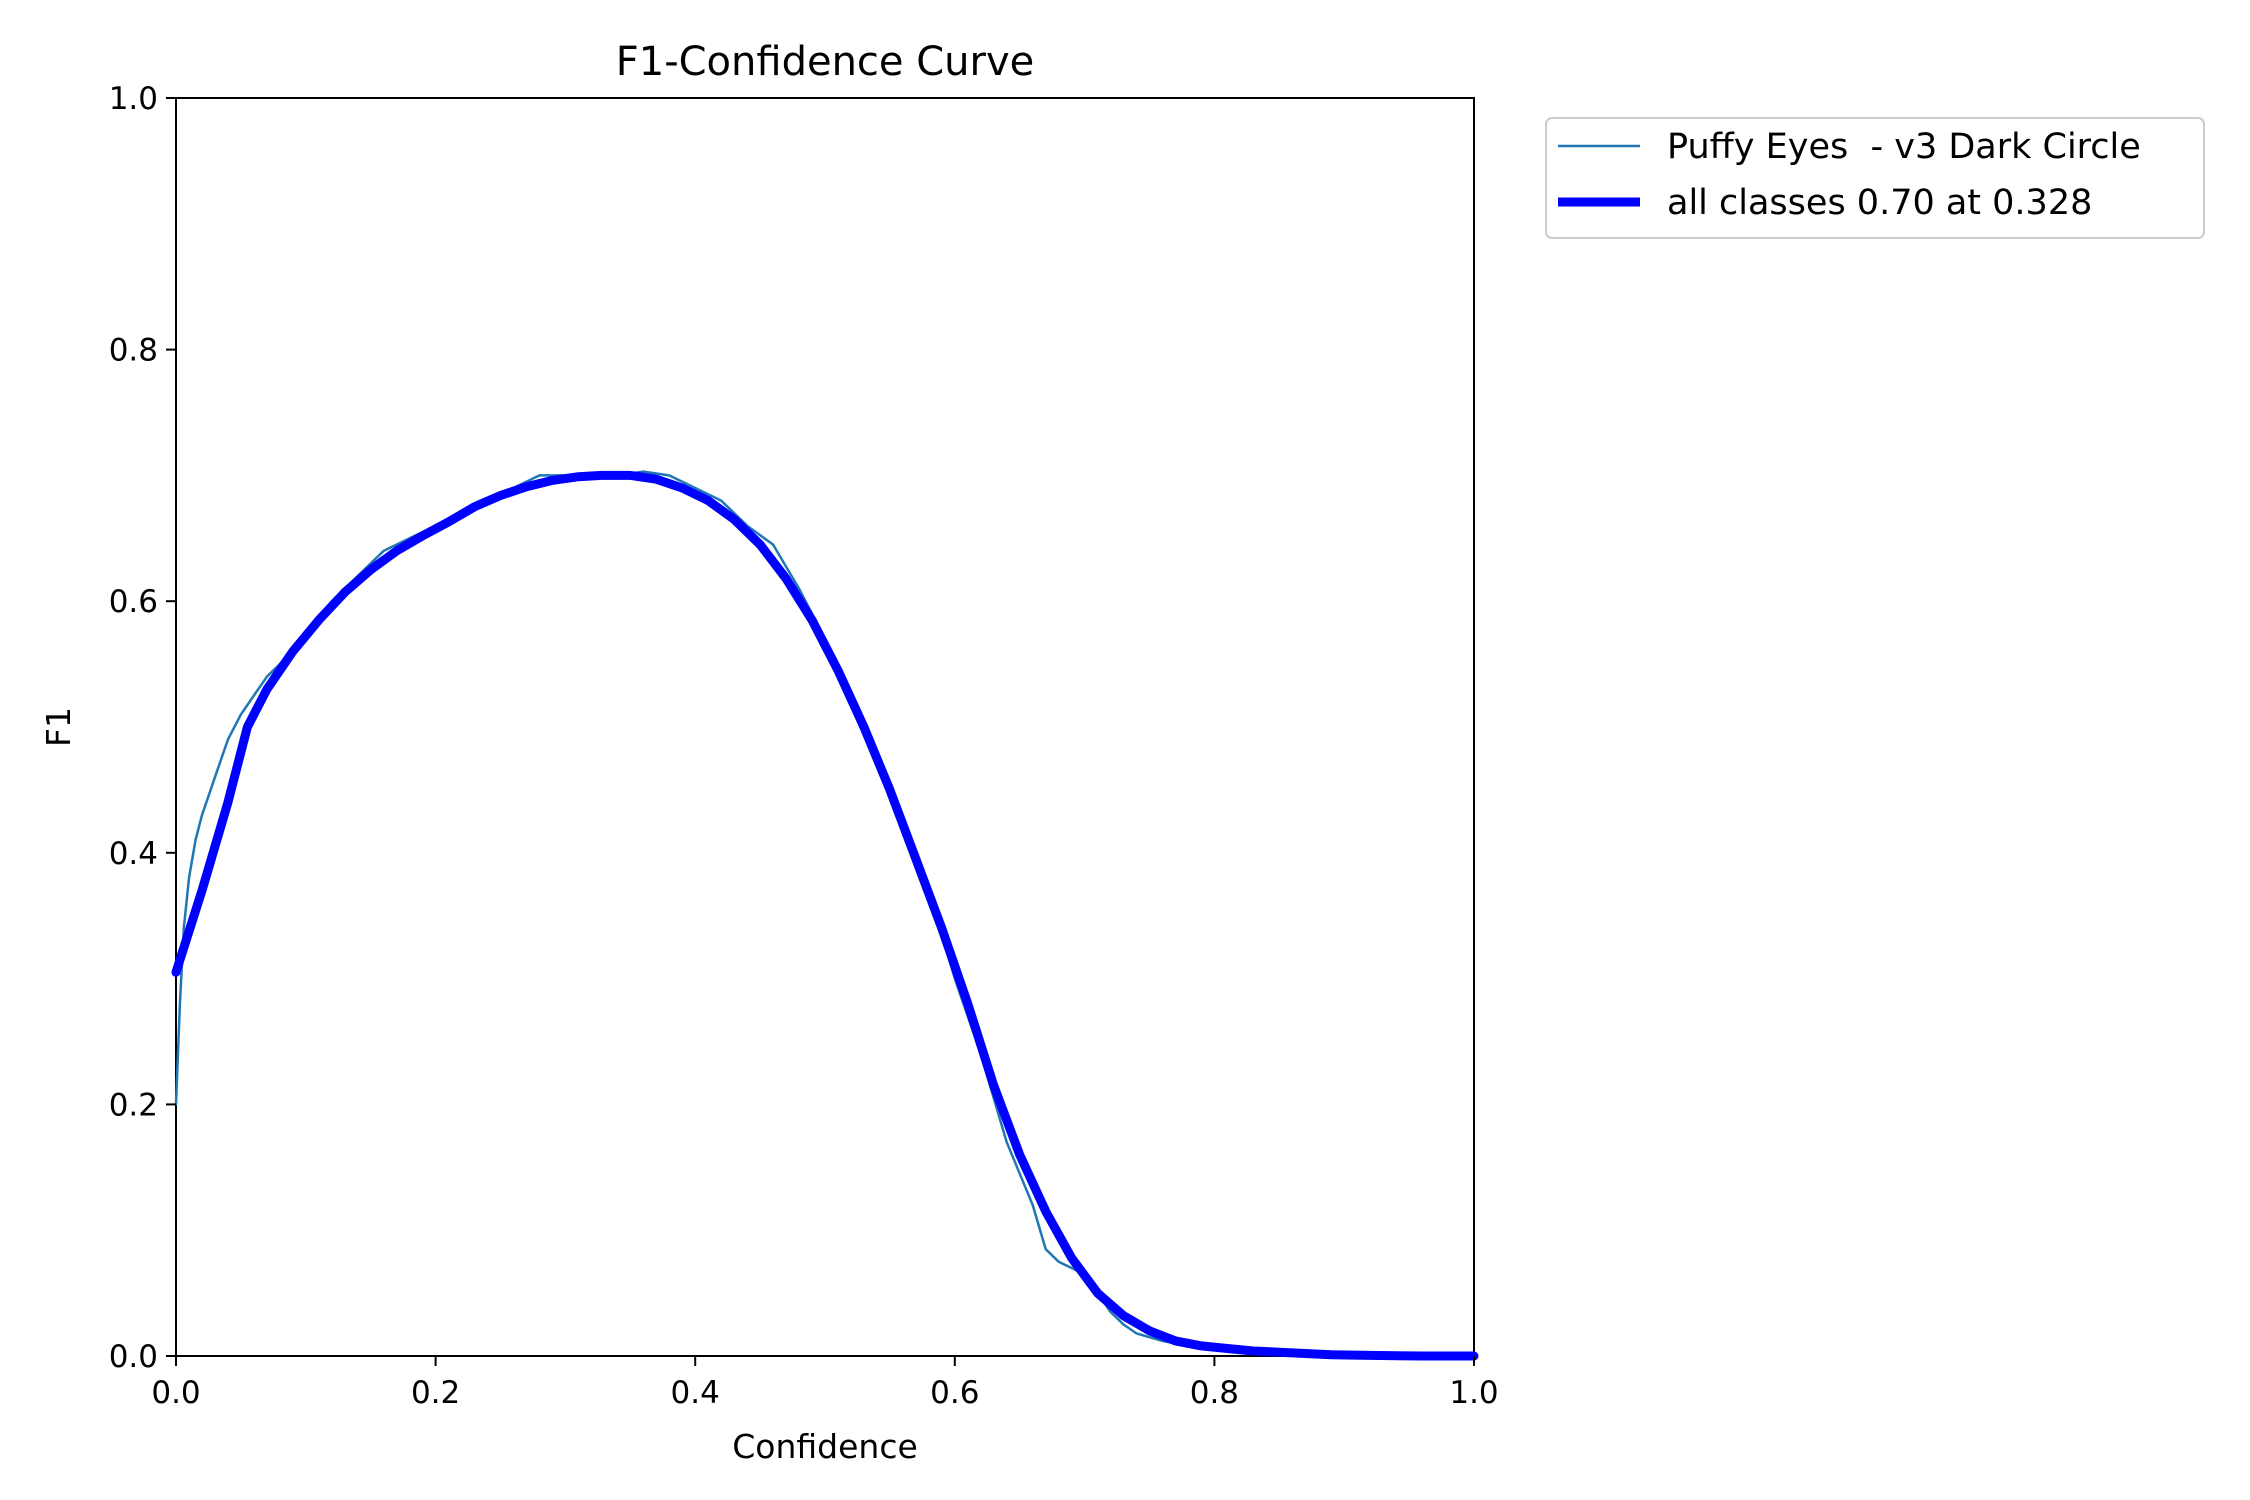  I want to click on legend-label-puffy-eyes: Puffy Eyes - v3 Dark Circle, so click(1904, 147).